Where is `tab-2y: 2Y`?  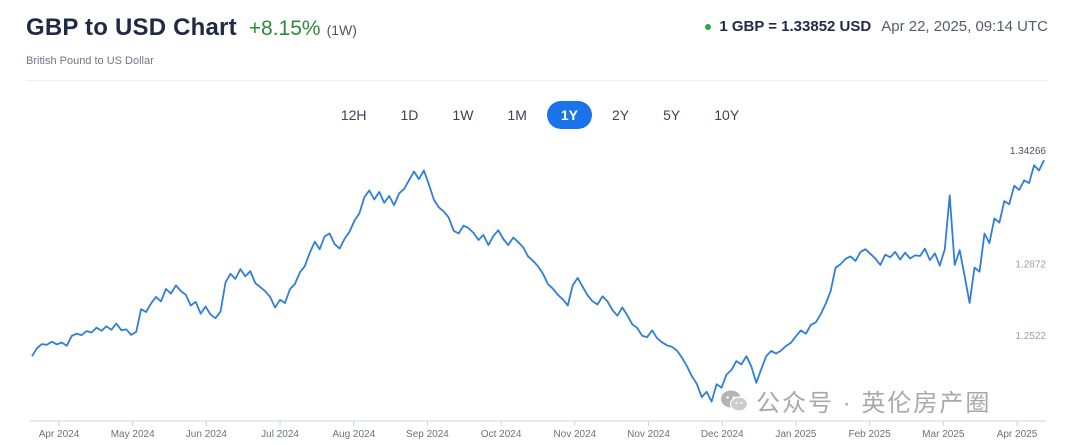 tab-2y: 2Y is located at coordinates (621, 115).